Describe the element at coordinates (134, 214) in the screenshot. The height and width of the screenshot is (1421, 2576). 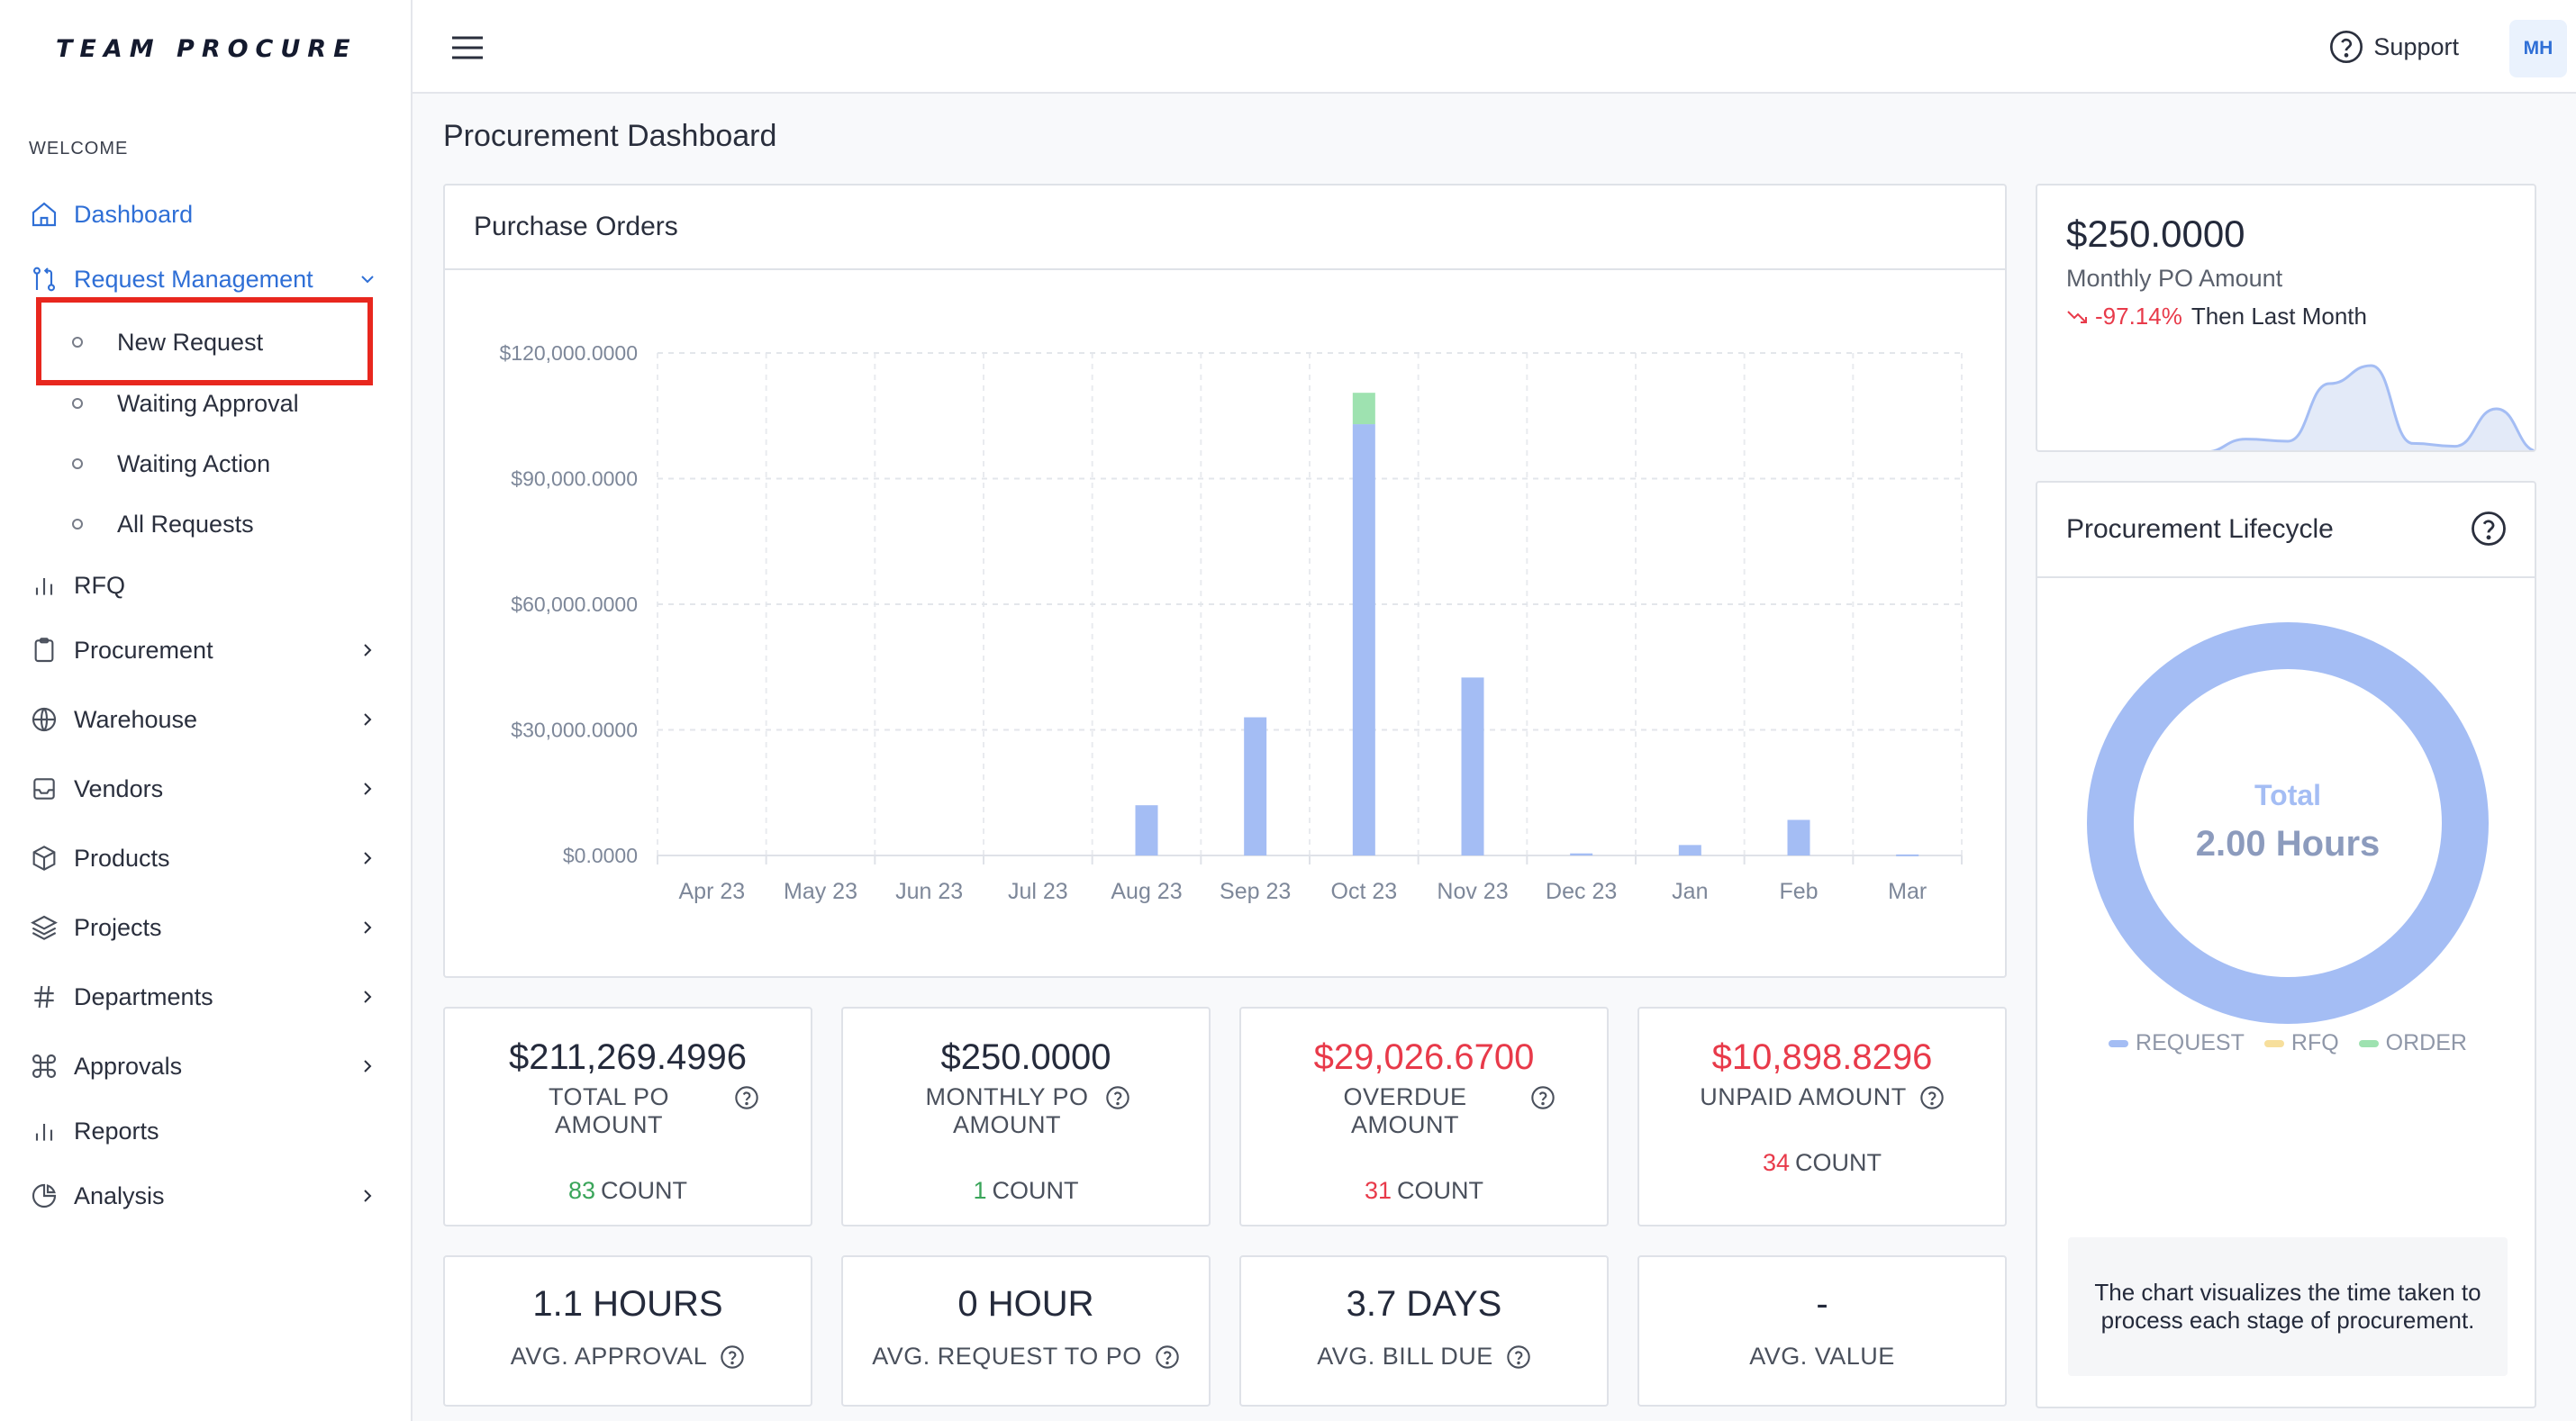
I see `sidebar-item-label: Dashboard` at that location.